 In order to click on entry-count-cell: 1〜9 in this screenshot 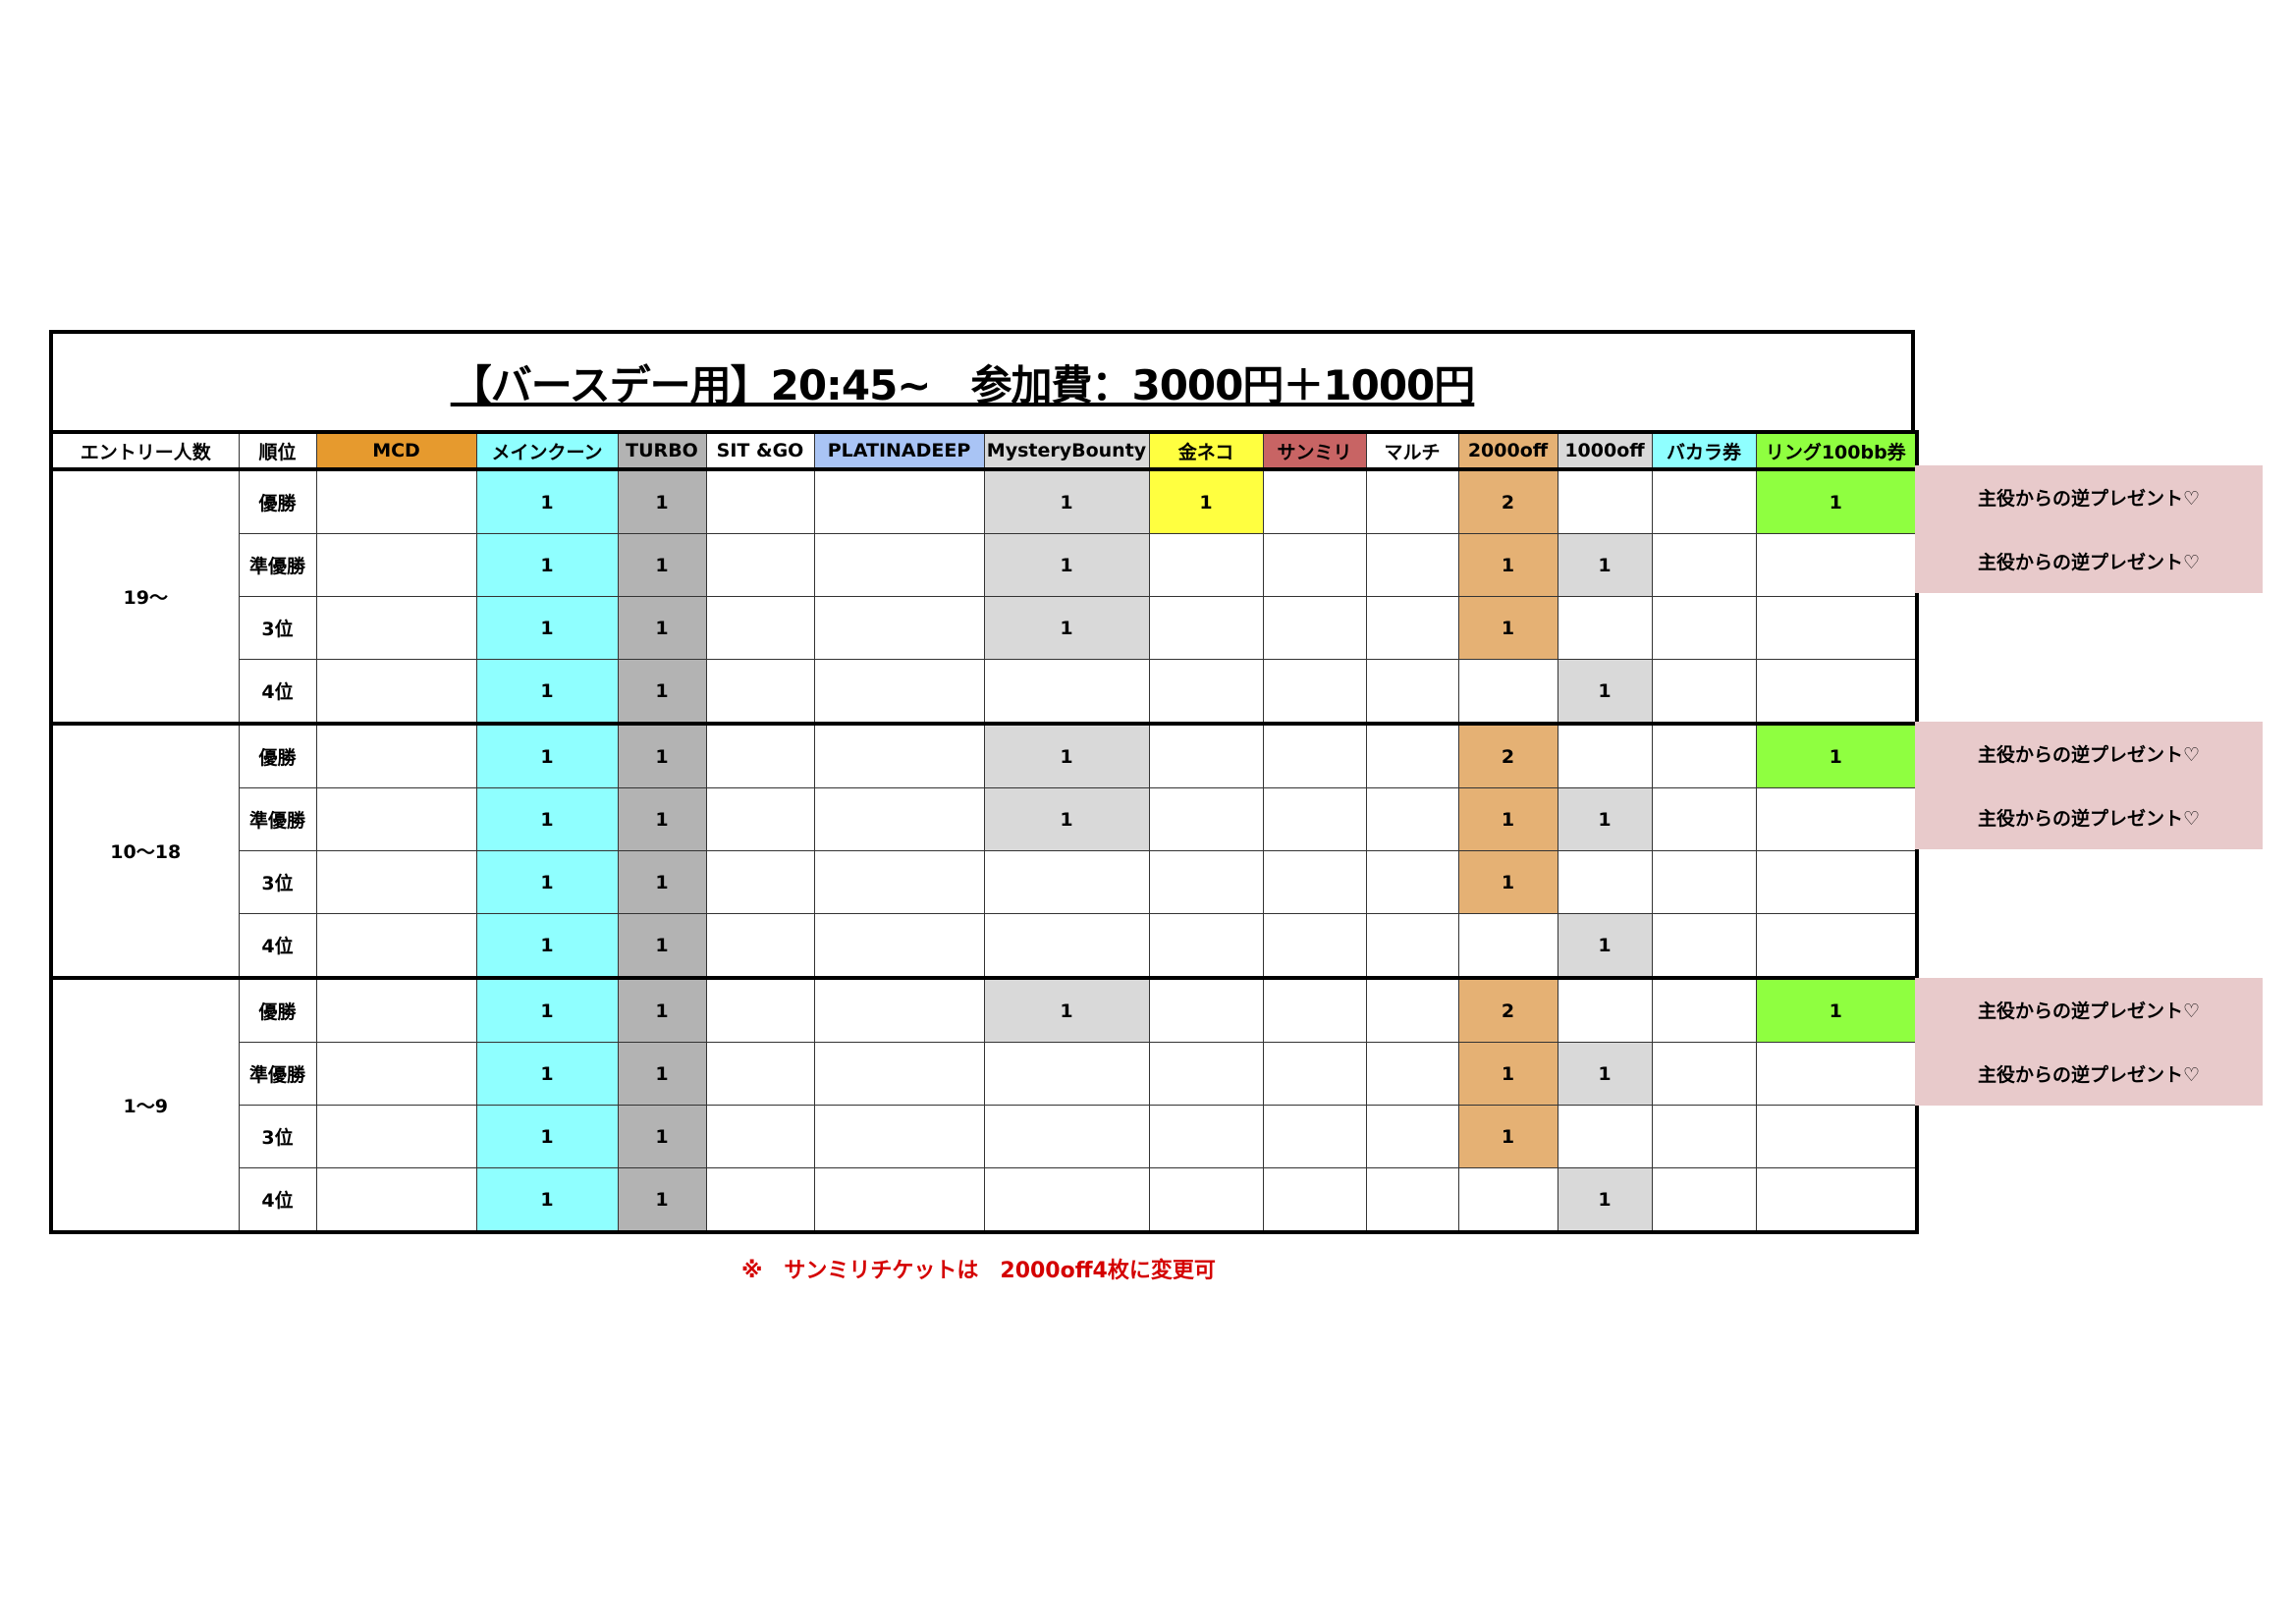, I will do `click(145, 1105)`.